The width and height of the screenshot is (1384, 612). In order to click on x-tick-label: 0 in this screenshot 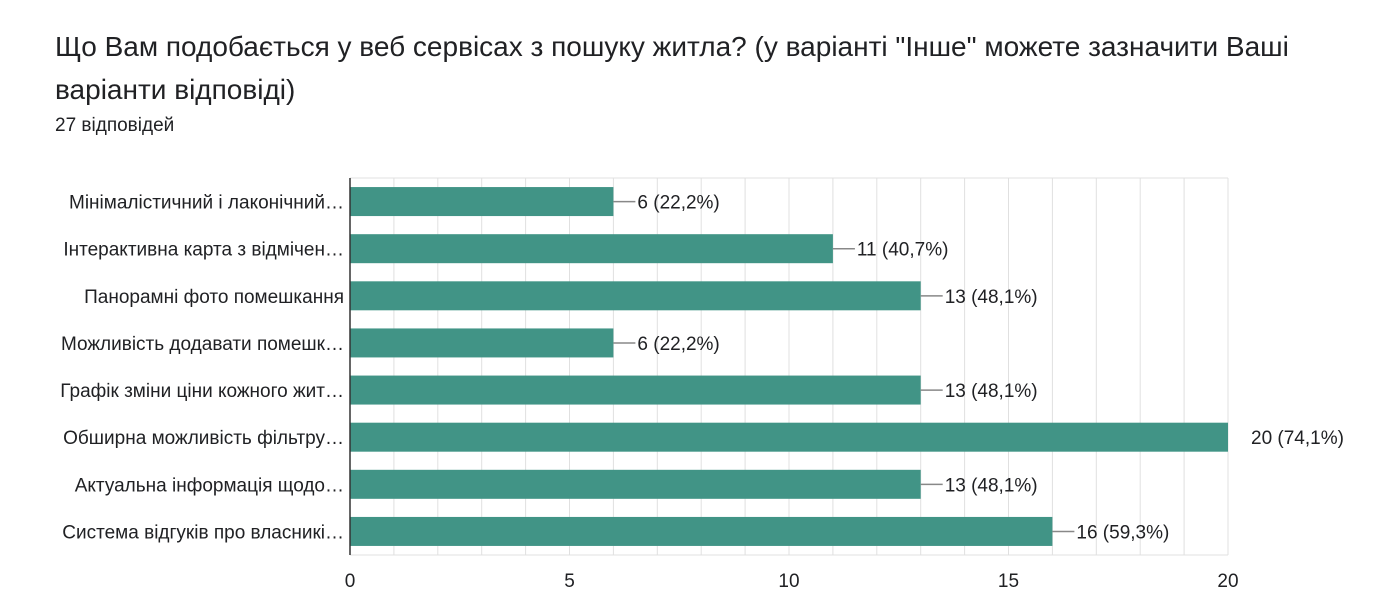, I will do `click(350, 581)`.